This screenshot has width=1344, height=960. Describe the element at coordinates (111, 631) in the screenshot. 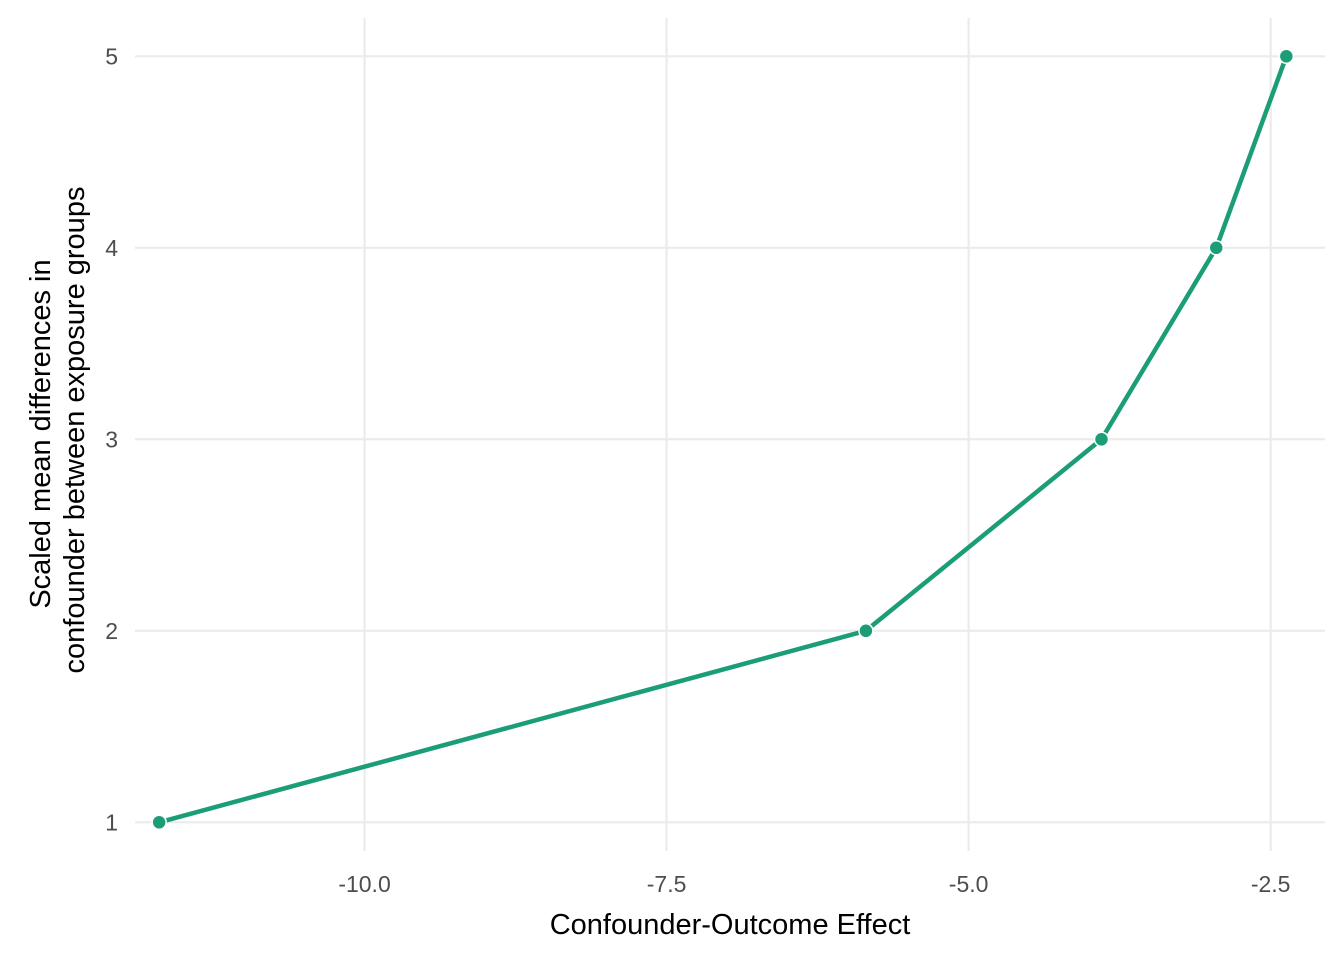

I see `y-tick-label: 2` at that location.